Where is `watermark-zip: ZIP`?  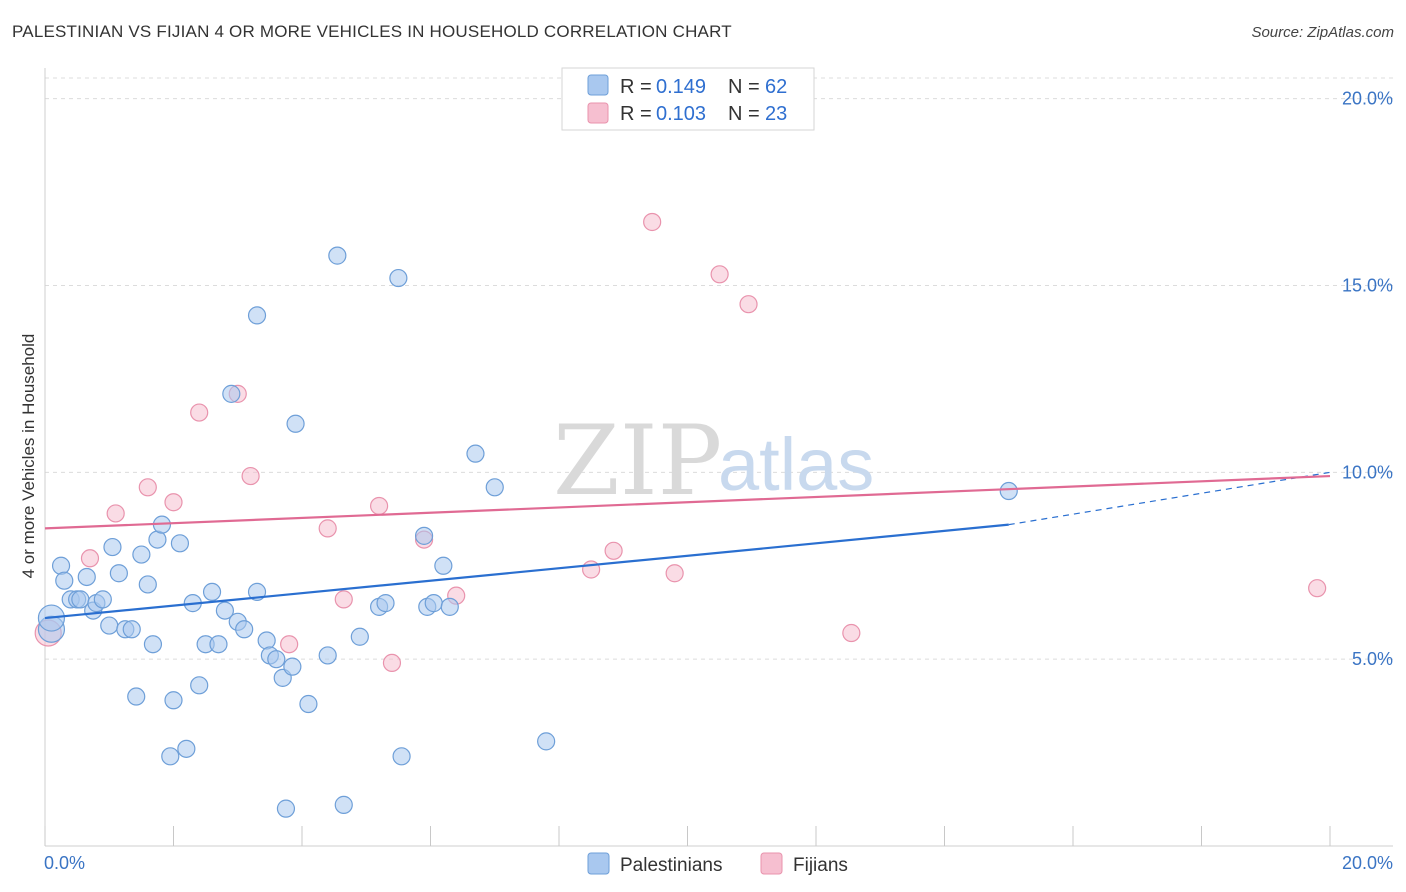
watermark-zip: ZIP is located at coordinates (637, 461).